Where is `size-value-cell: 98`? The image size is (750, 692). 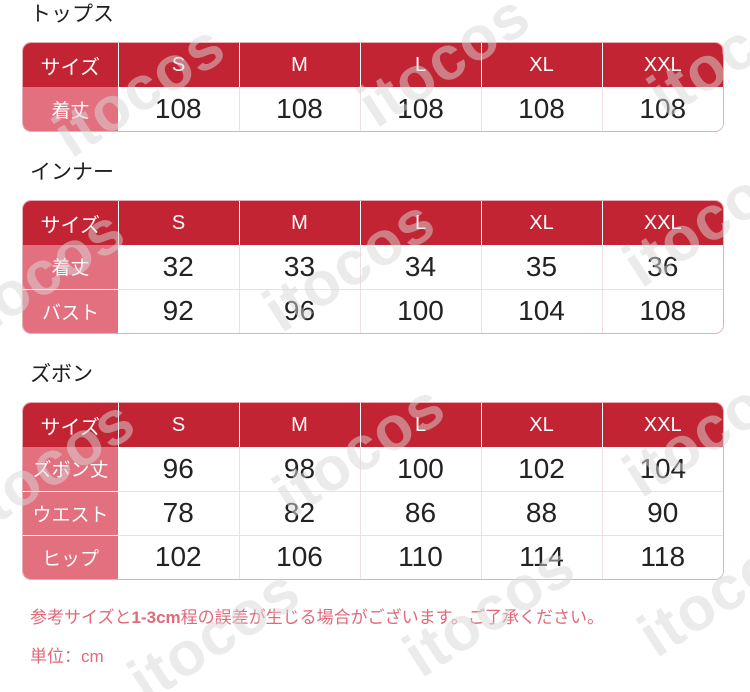 size-value-cell: 98 is located at coordinates (299, 469).